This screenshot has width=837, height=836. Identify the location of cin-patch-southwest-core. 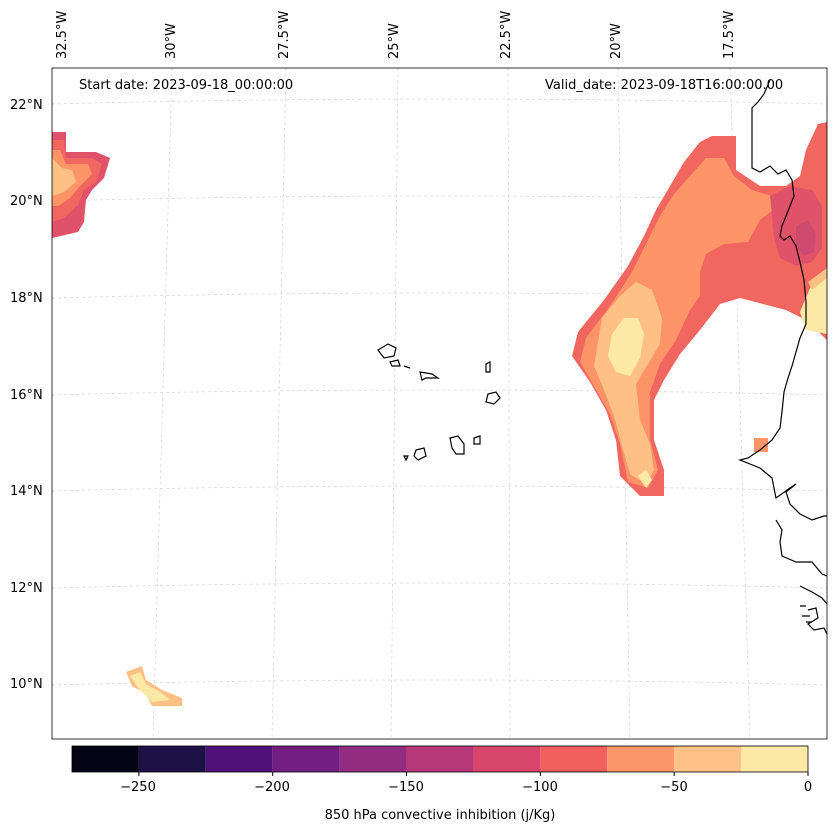
(150, 687).